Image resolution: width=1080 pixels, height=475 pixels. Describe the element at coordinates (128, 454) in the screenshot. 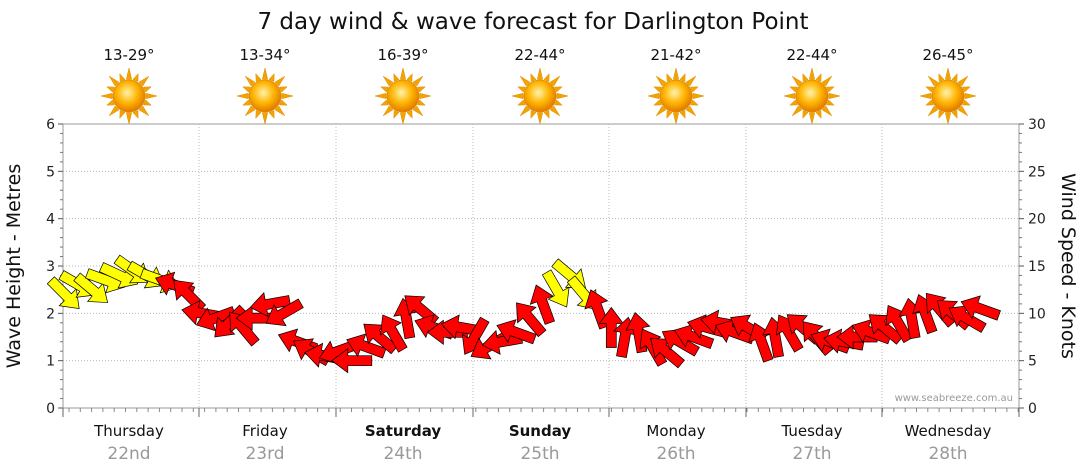

I see `date-label: 22nd` at that location.